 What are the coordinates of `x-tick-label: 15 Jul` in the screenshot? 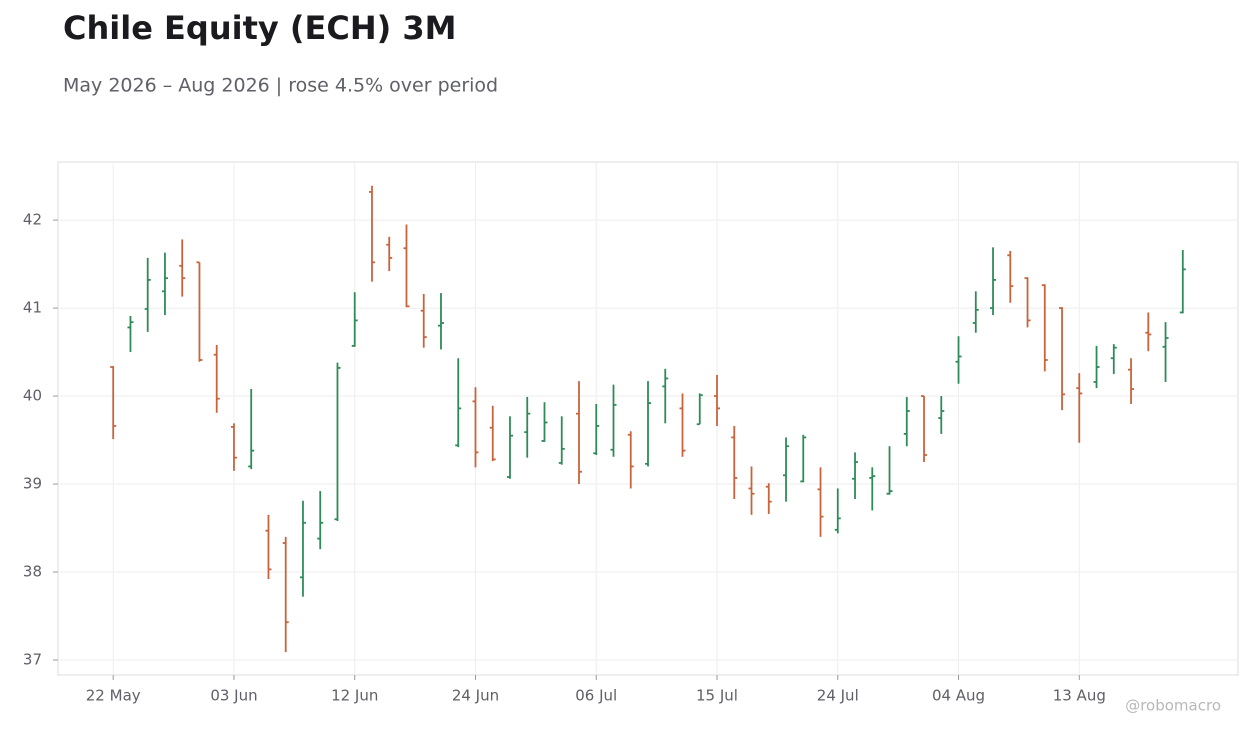 It's located at (717, 696).